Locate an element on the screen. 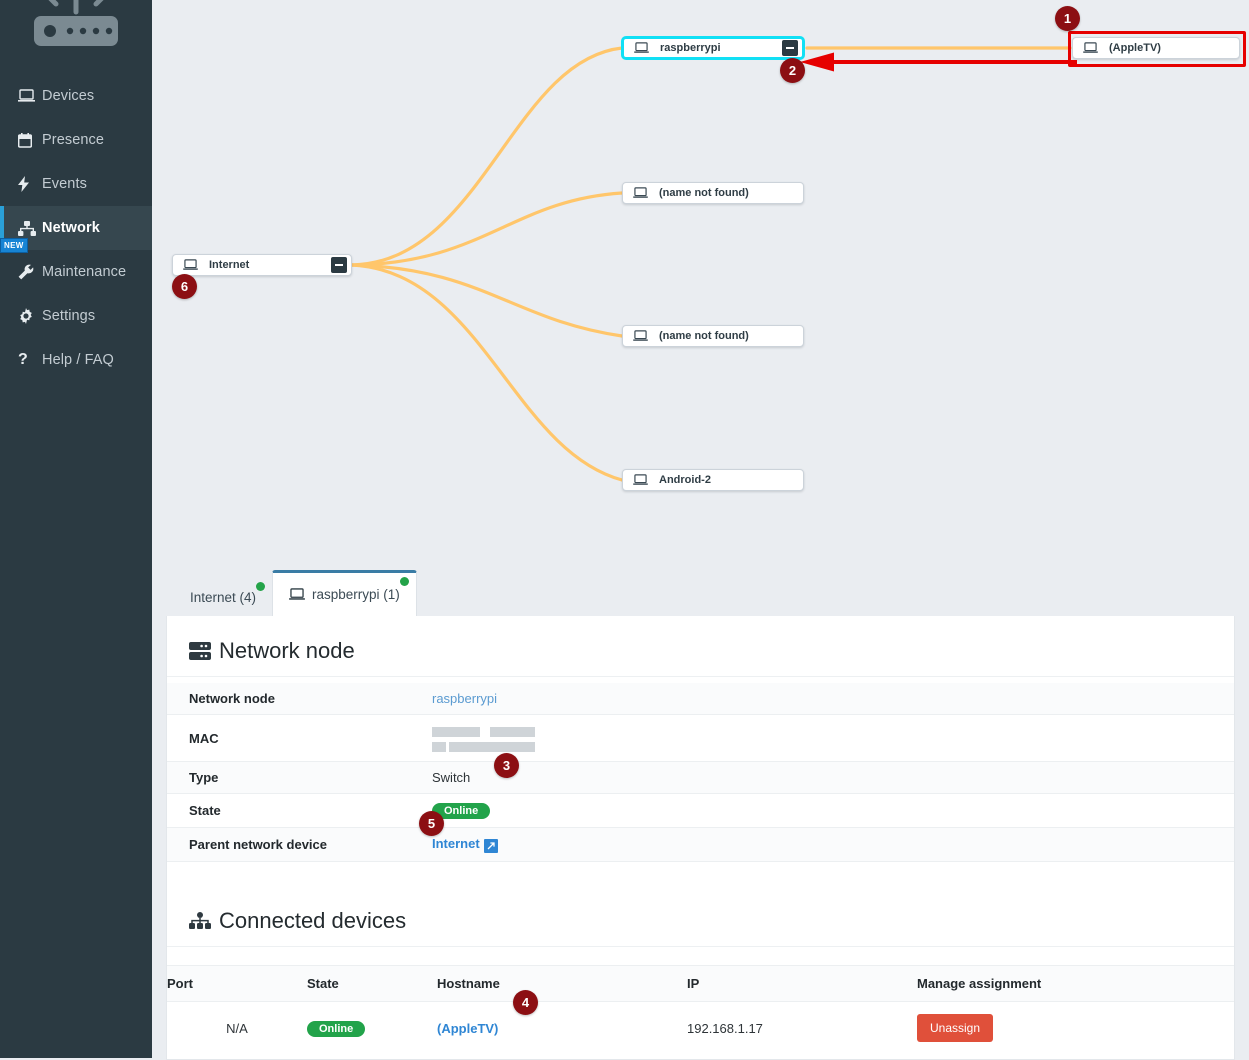  column-header-hostname: Hostname is located at coordinates (562, 983).